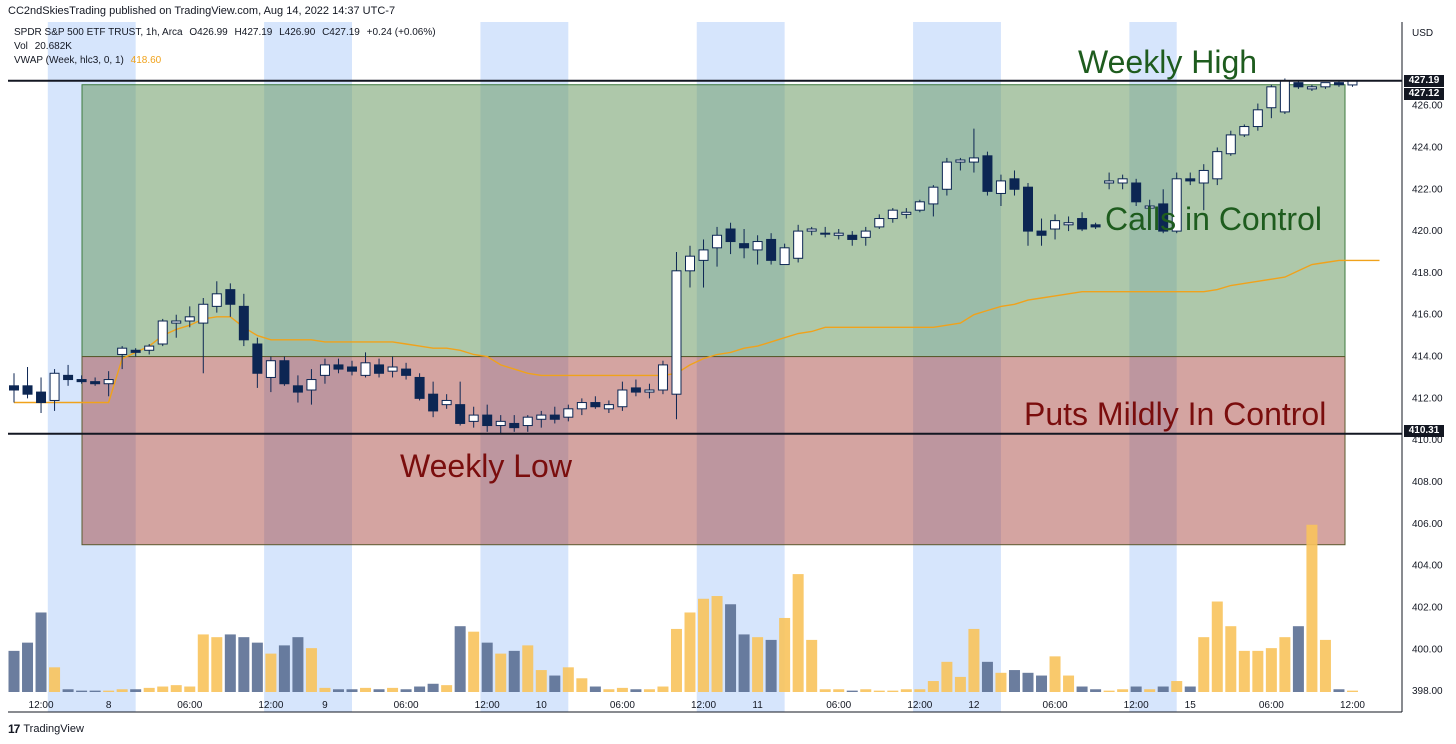 The width and height of the screenshot is (1456, 744). What do you see at coordinates (1427, 315) in the screenshot?
I see `price-tick-label: 416.00` at bounding box center [1427, 315].